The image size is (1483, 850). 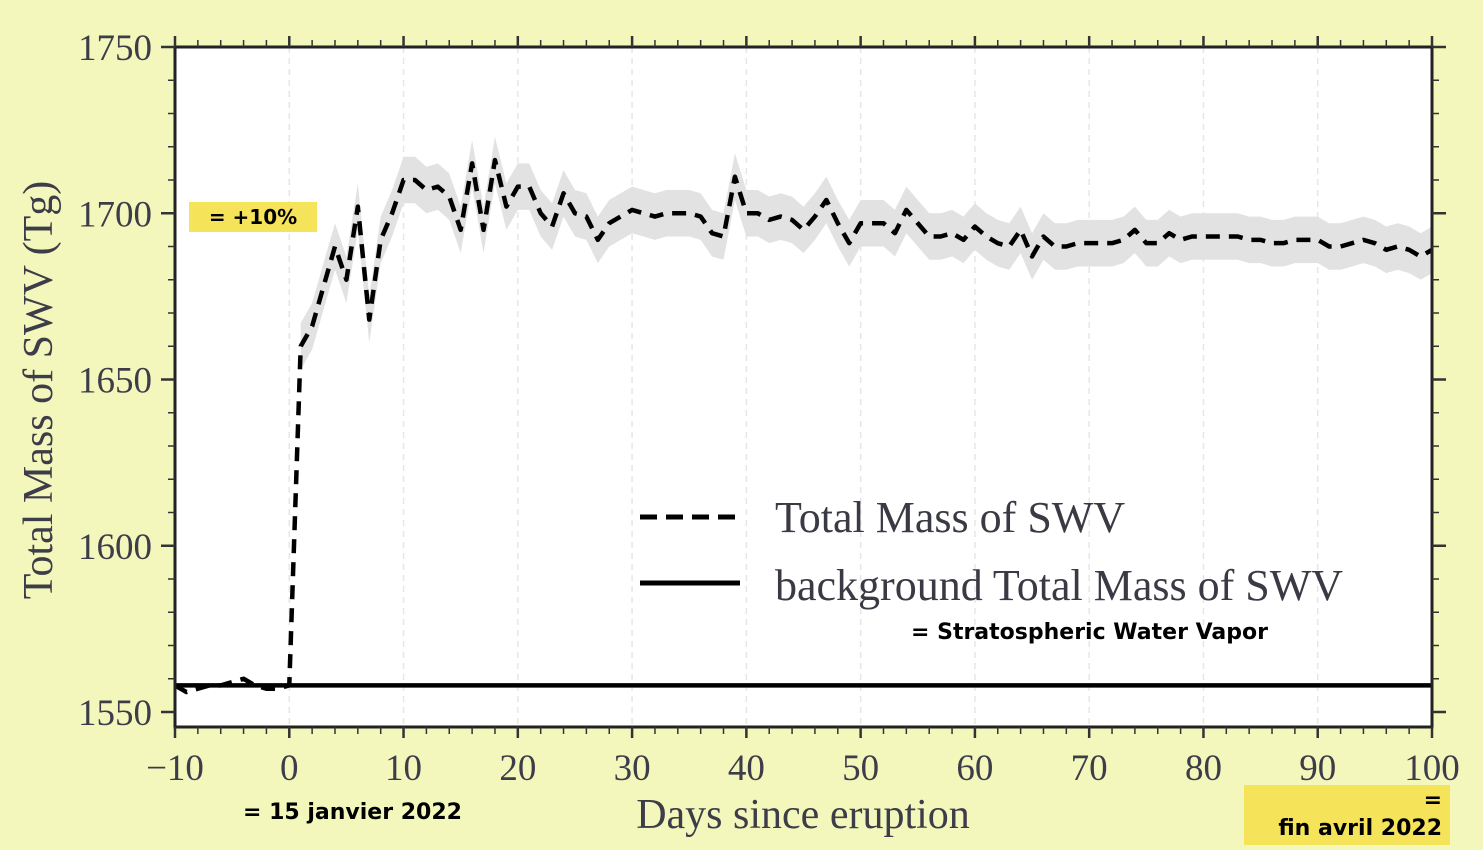 What do you see at coordinates (517, 768) in the screenshot?
I see `x-tick-label: 20` at bounding box center [517, 768].